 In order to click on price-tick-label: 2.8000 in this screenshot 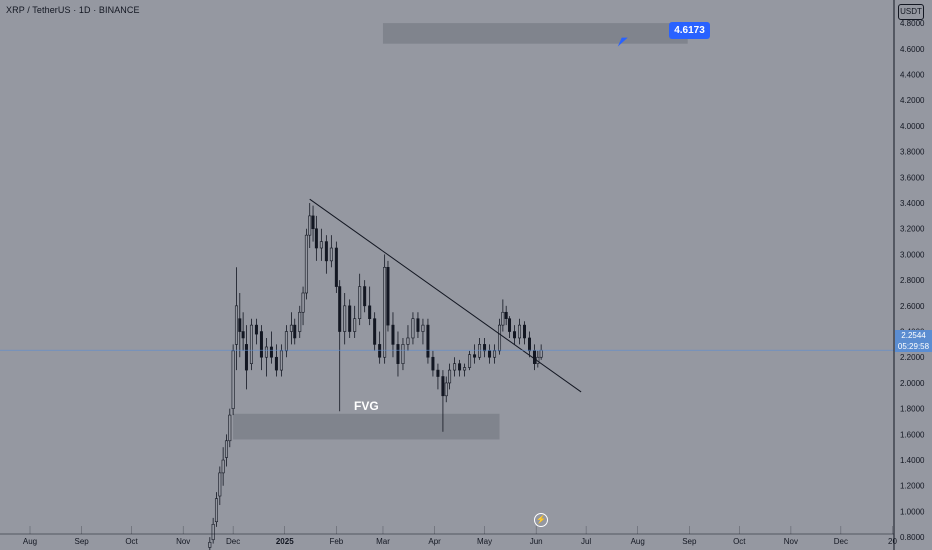, I will do `click(912, 280)`.